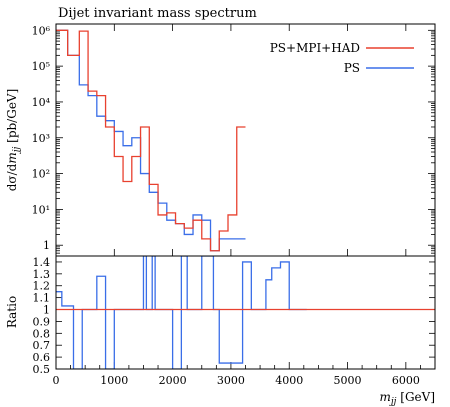  What do you see at coordinates (41, 30) in the screenshot?
I see `main-y-tick-label: 10⁶` at bounding box center [41, 30].